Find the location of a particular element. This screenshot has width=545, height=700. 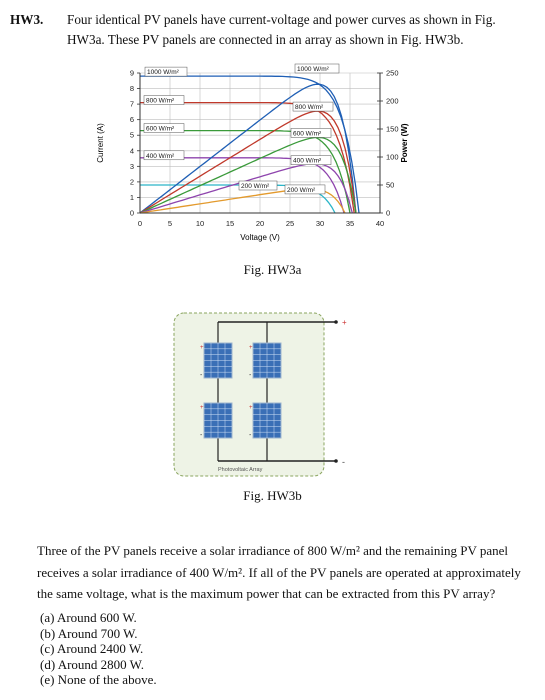

x-tick-label: 20 is located at coordinates (260, 223).